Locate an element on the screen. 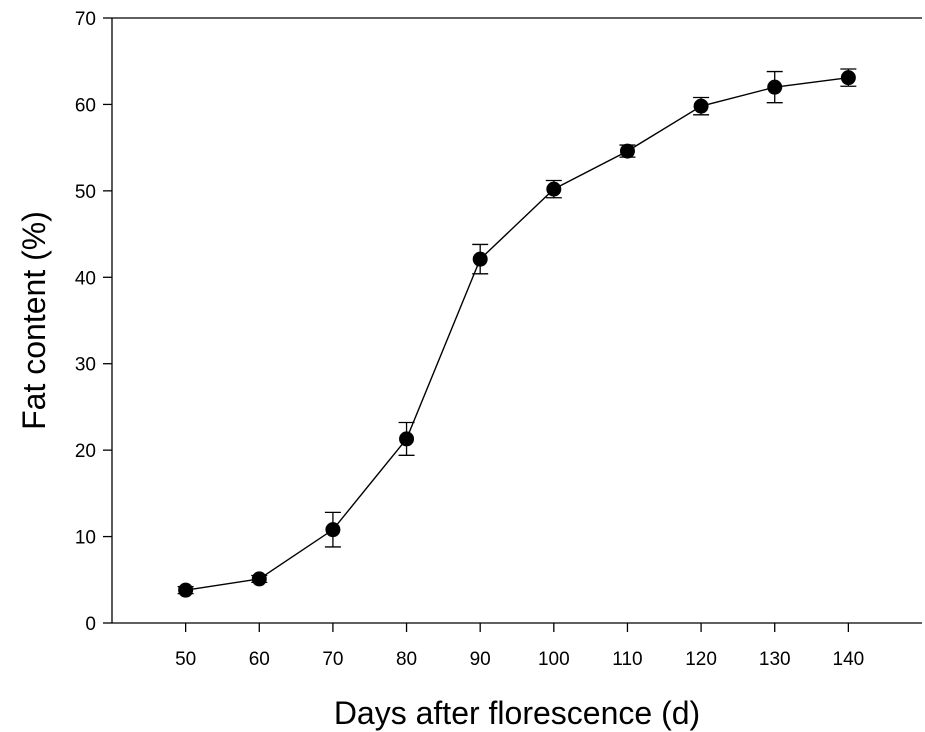 The image size is (925, 732). x-tick-label: 50 is located at coordinates (185, 659).